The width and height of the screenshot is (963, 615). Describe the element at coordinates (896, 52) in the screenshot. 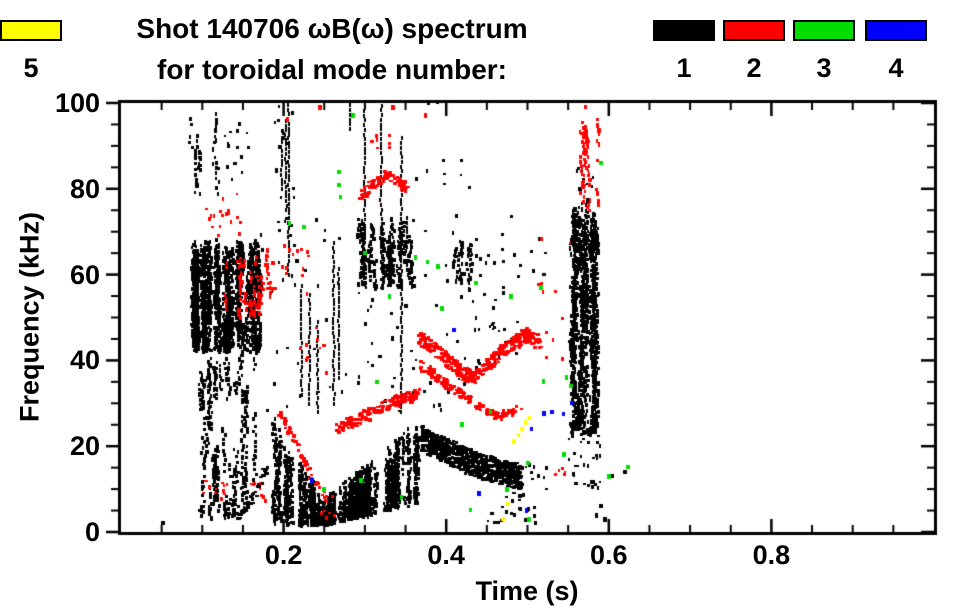

I see `legend-item-mode4: 4` at that location.